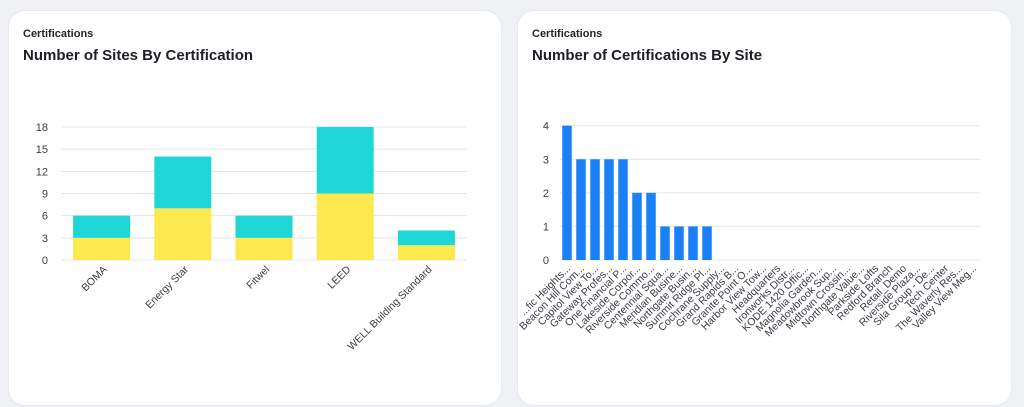 The image size is (1024, 407). What do you see at coordinates (42, 172) in the screenshot?
I see `y-tick-label: 12` at bounding box center [42, 172].